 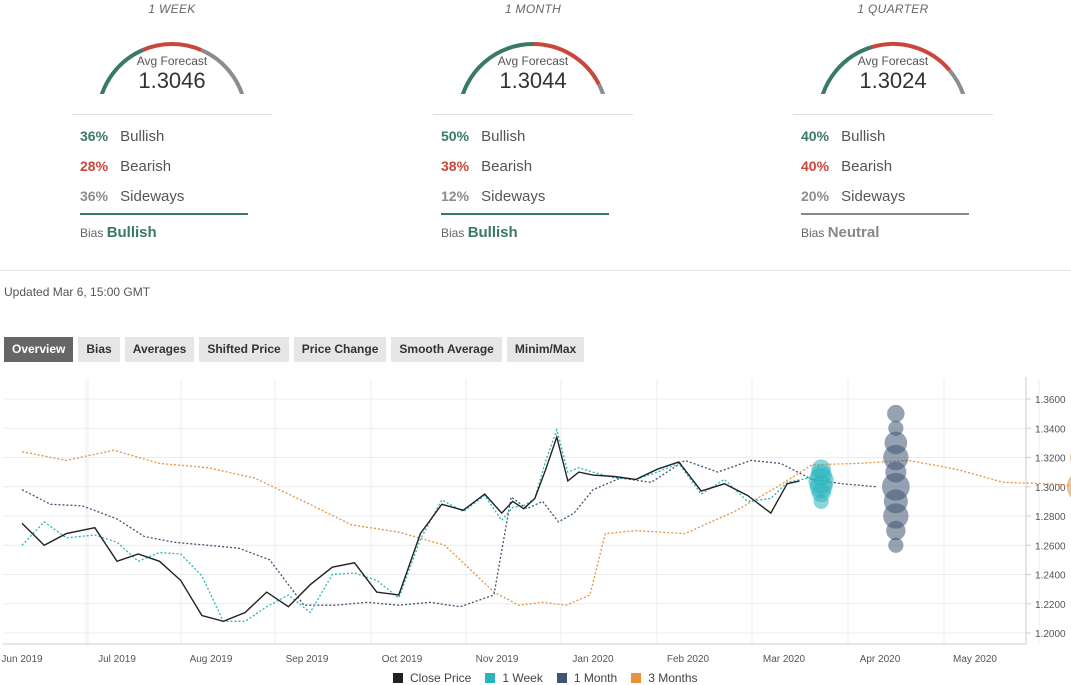 What do you see at coordinates (172, 9) in the screenshot?
I see `period-title: 1 WEEK` at bounding box center [172, 9].